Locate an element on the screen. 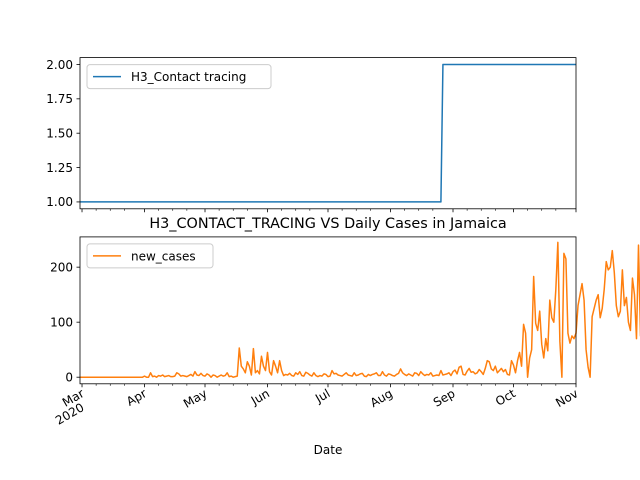 This screenshot has width=640, height=480. top-ytick-label: 1.25 is located at coordinates (59, 168).